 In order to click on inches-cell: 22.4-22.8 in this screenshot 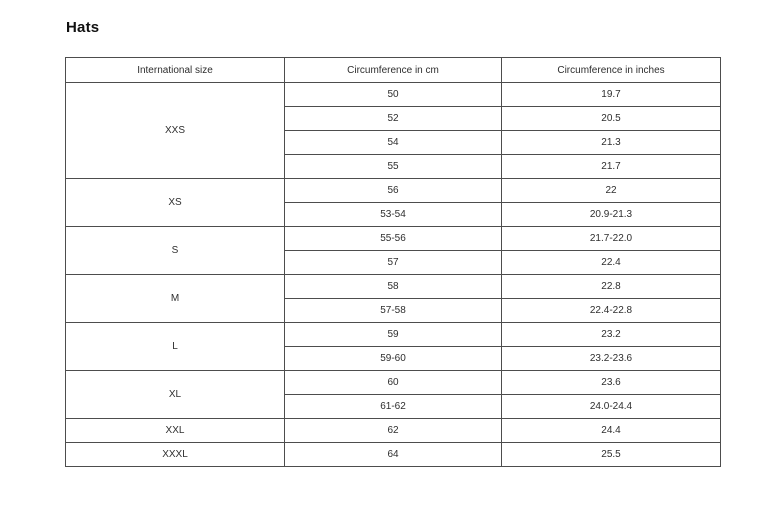, I will do `click(611, 310)`.